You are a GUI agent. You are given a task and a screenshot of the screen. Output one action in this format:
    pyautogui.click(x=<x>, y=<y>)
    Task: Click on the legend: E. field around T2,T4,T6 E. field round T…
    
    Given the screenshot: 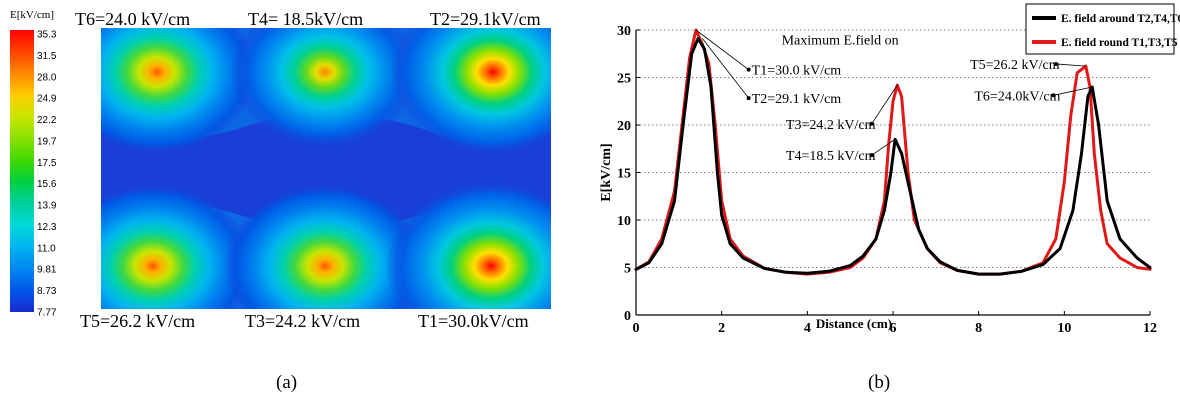 What is the action you would take?
    pyautogui.click(x=1102, y=29)
    